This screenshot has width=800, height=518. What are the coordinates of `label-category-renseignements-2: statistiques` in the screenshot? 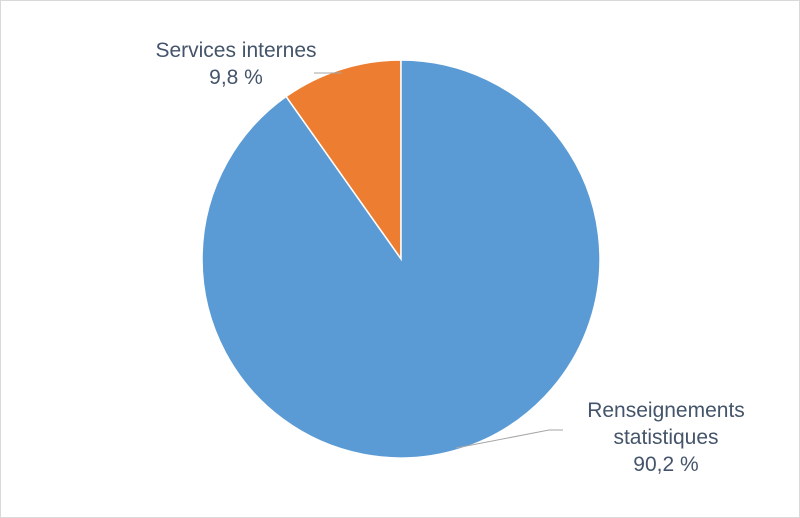 It's located at (666, 437).